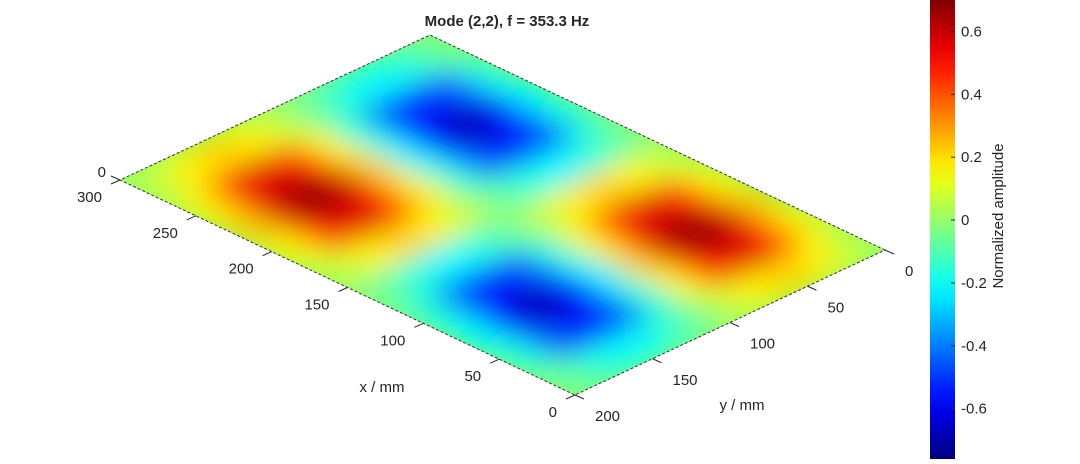 Image resolution: width=1080 pixels, height=464 pixels. Describe the element at coordinates (316, 305) in the screenshot. I see `x-tick-label: 150` at that location.